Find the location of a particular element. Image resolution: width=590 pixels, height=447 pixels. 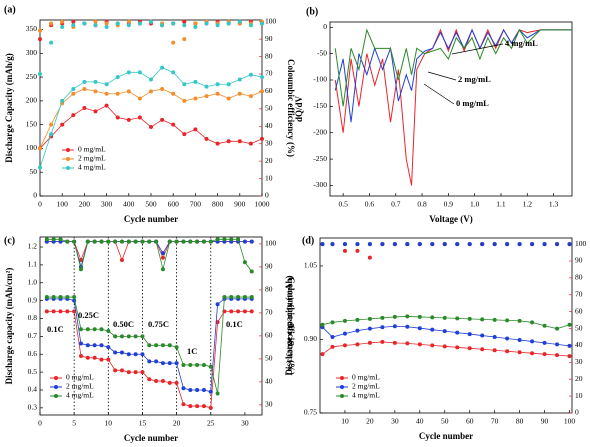

y-tick-label: 0.4 is located at coordinates (33, 389).